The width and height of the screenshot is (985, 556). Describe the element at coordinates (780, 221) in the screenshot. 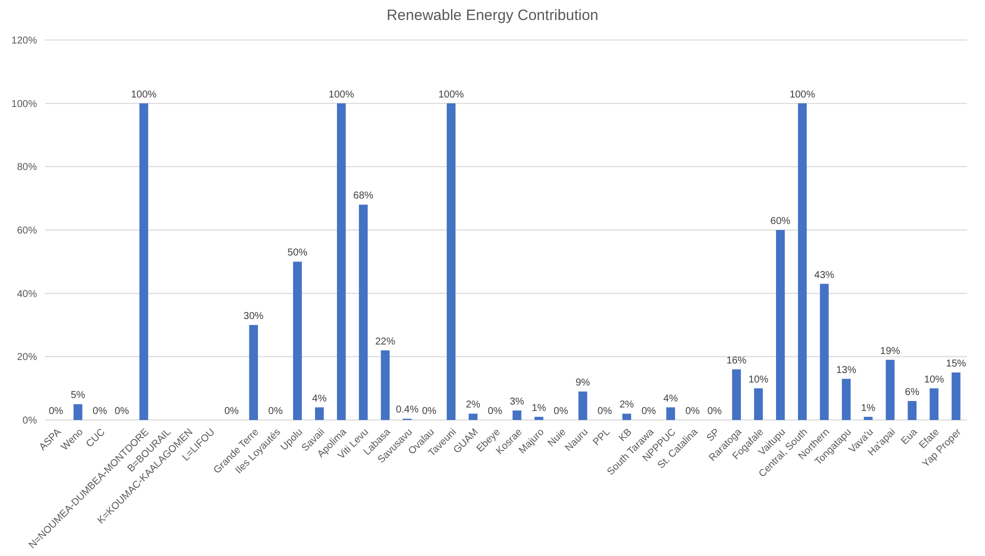

I see `data-label: 60%` at that location.